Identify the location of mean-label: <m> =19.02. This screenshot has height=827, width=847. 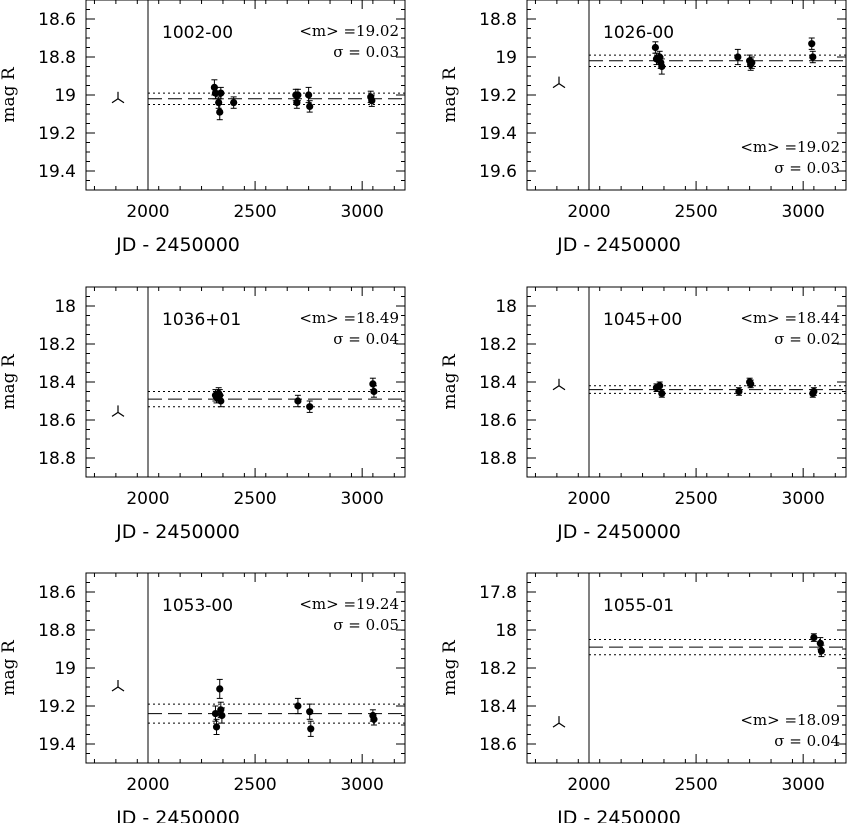
(349, 31).